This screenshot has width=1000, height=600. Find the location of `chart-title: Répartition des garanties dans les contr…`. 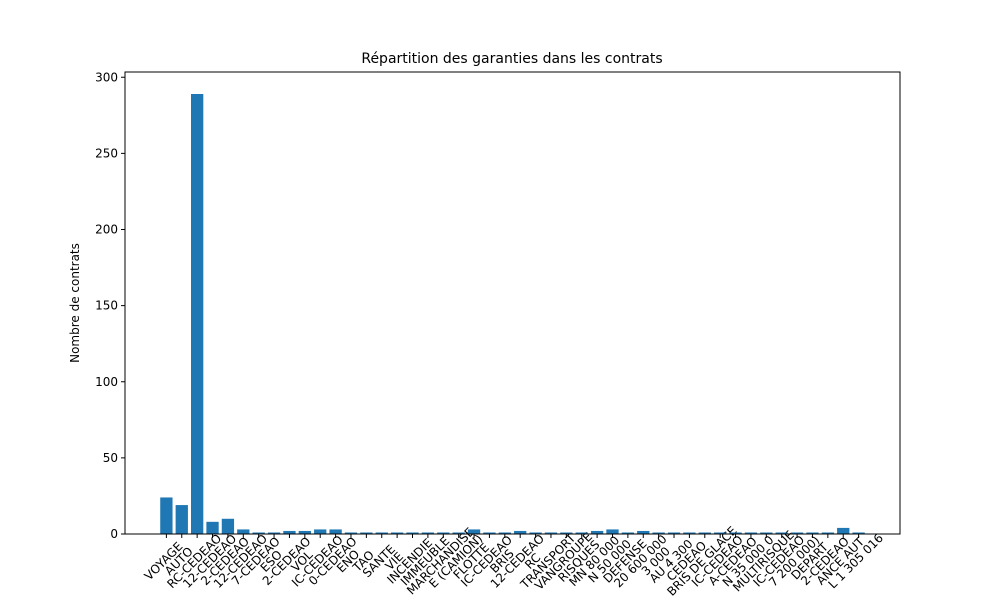

chart-title: Répartition des garanties dans les contr… is located at coordinates (511, 59).